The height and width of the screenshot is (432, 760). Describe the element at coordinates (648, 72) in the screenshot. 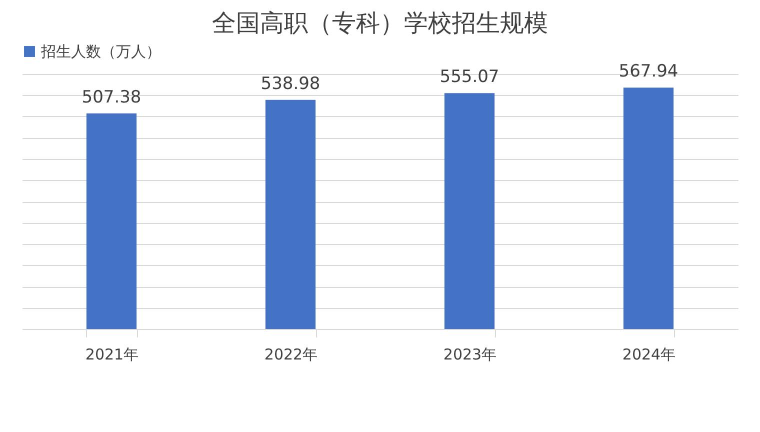

I see `data-label: 567.94` at that location.